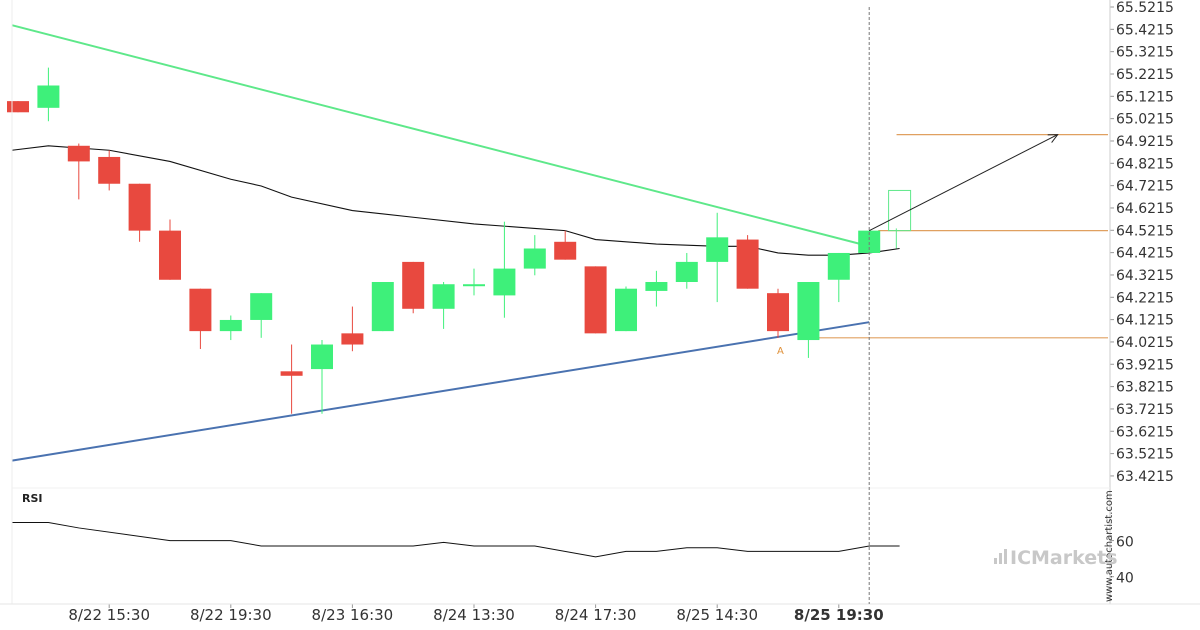 Image resolution: width=1200 pixels, height=630 pixels. Describe the element at coordinates (1145, 8) in the screenshot. I see `price-tick-label: 65.5215` at that location.